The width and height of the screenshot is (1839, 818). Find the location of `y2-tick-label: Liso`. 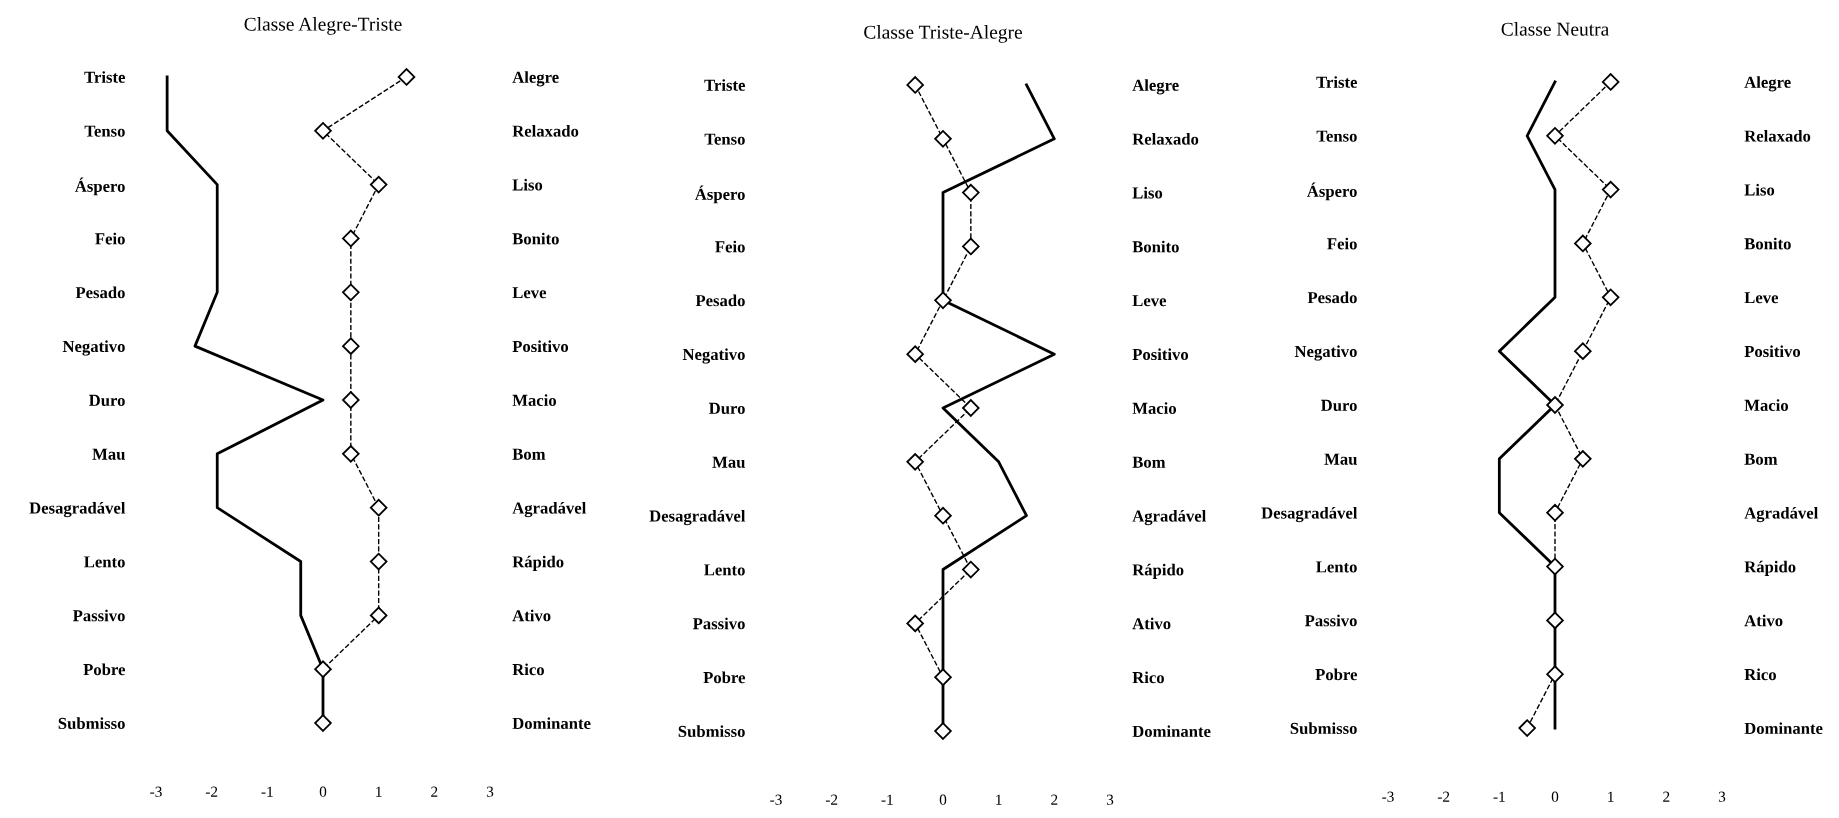

y2-tick-label: Liso is located at coordinates (1147, 192).